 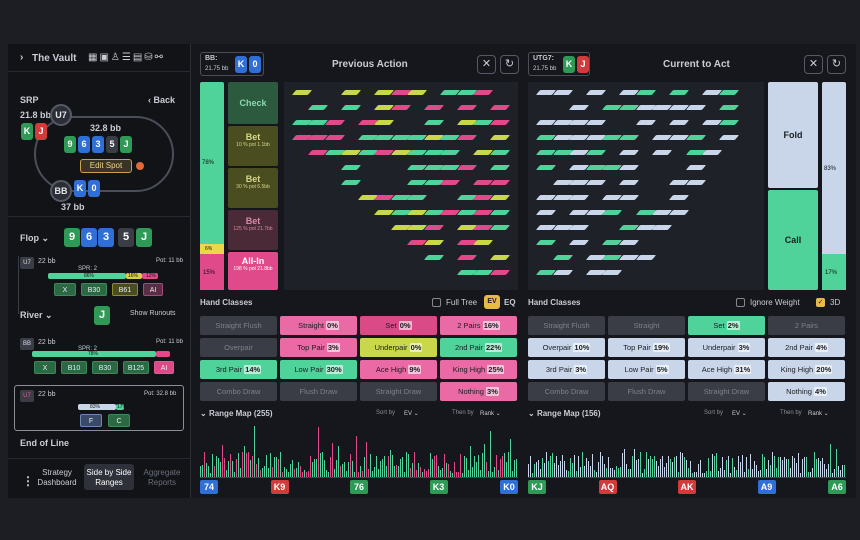 What do you see at coordinates (253, 271) in the screenshot?
I see `strategy-allin: All-In 198 % pot 21.8bb` at bounding box center [253, 271].